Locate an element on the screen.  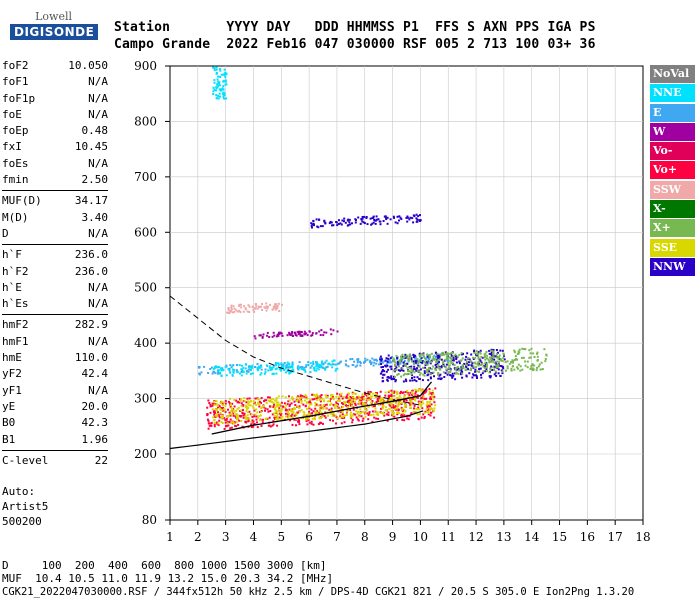
param-row: foEs N/A is located at coordinates (55, 164).